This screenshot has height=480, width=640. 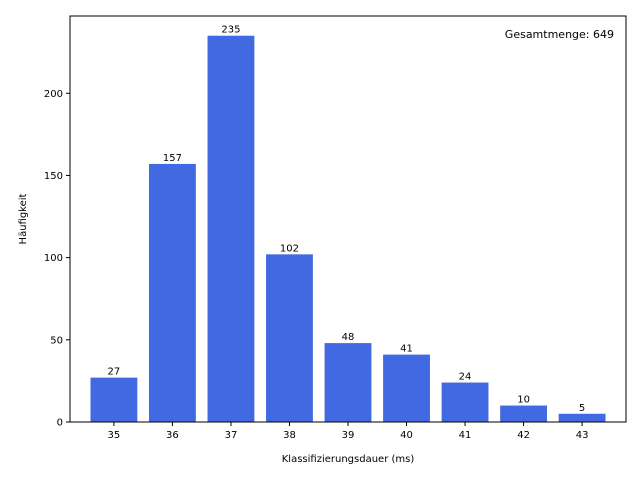 What do you see at coordinates (53, 258) in the screenshot?
I see `y-tick-label: 100` at bounding box center [53, 258].